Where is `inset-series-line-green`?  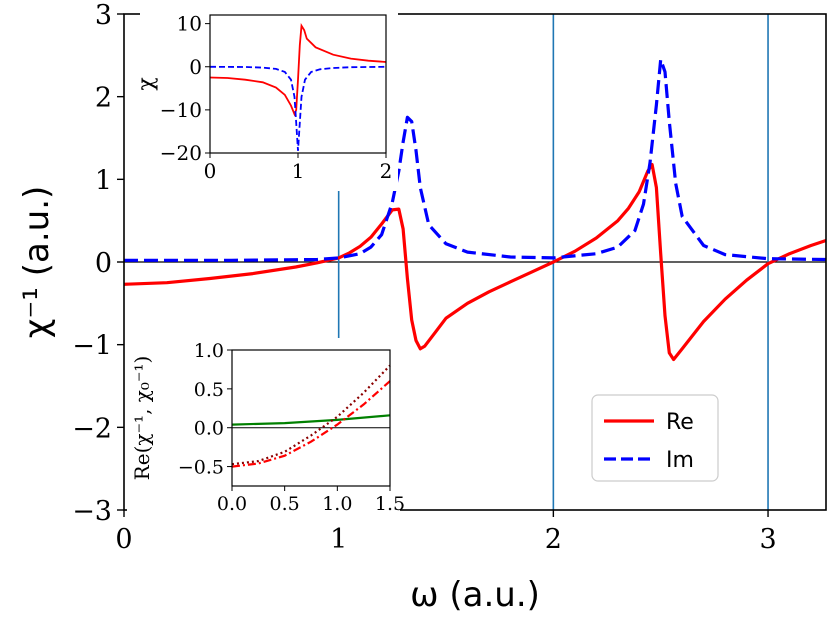 inset-series-line-green is located at coordinates (311, 420).